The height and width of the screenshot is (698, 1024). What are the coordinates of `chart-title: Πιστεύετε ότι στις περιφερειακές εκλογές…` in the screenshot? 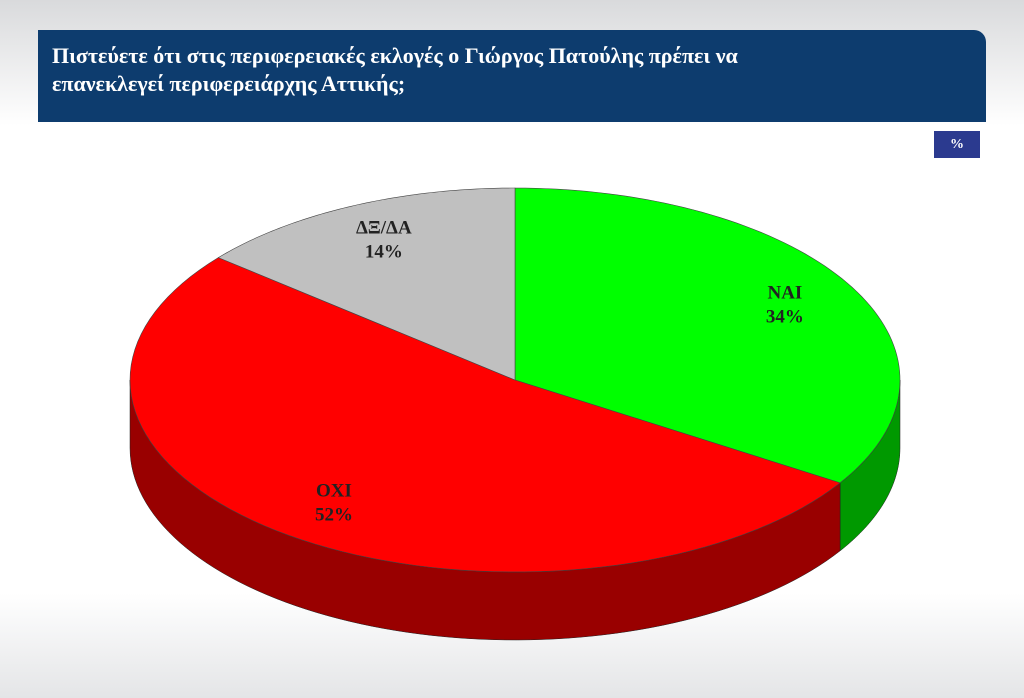 It's located at (395, 69).